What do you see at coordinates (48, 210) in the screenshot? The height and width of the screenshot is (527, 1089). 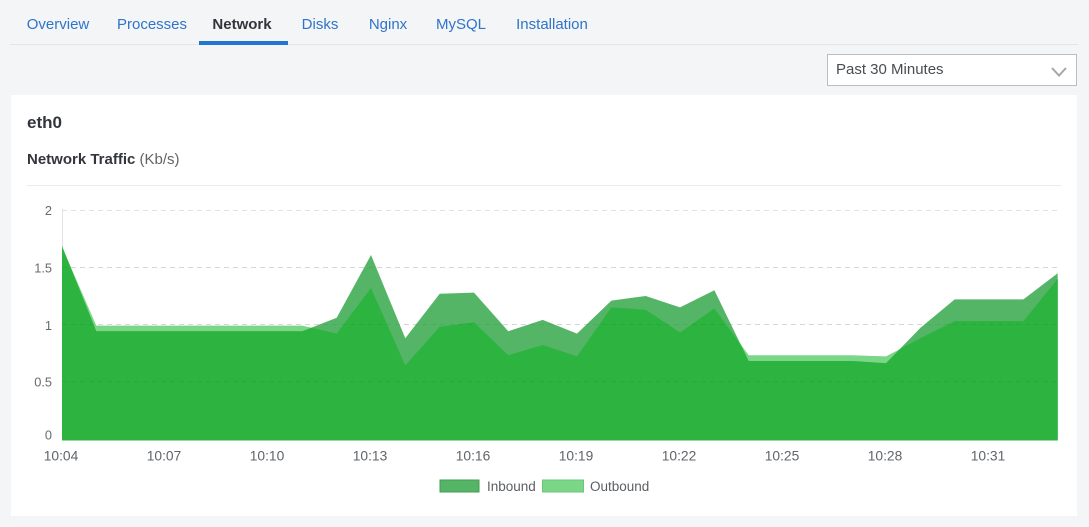 I see `svg-text: 2` at bounding box center [48, 210].